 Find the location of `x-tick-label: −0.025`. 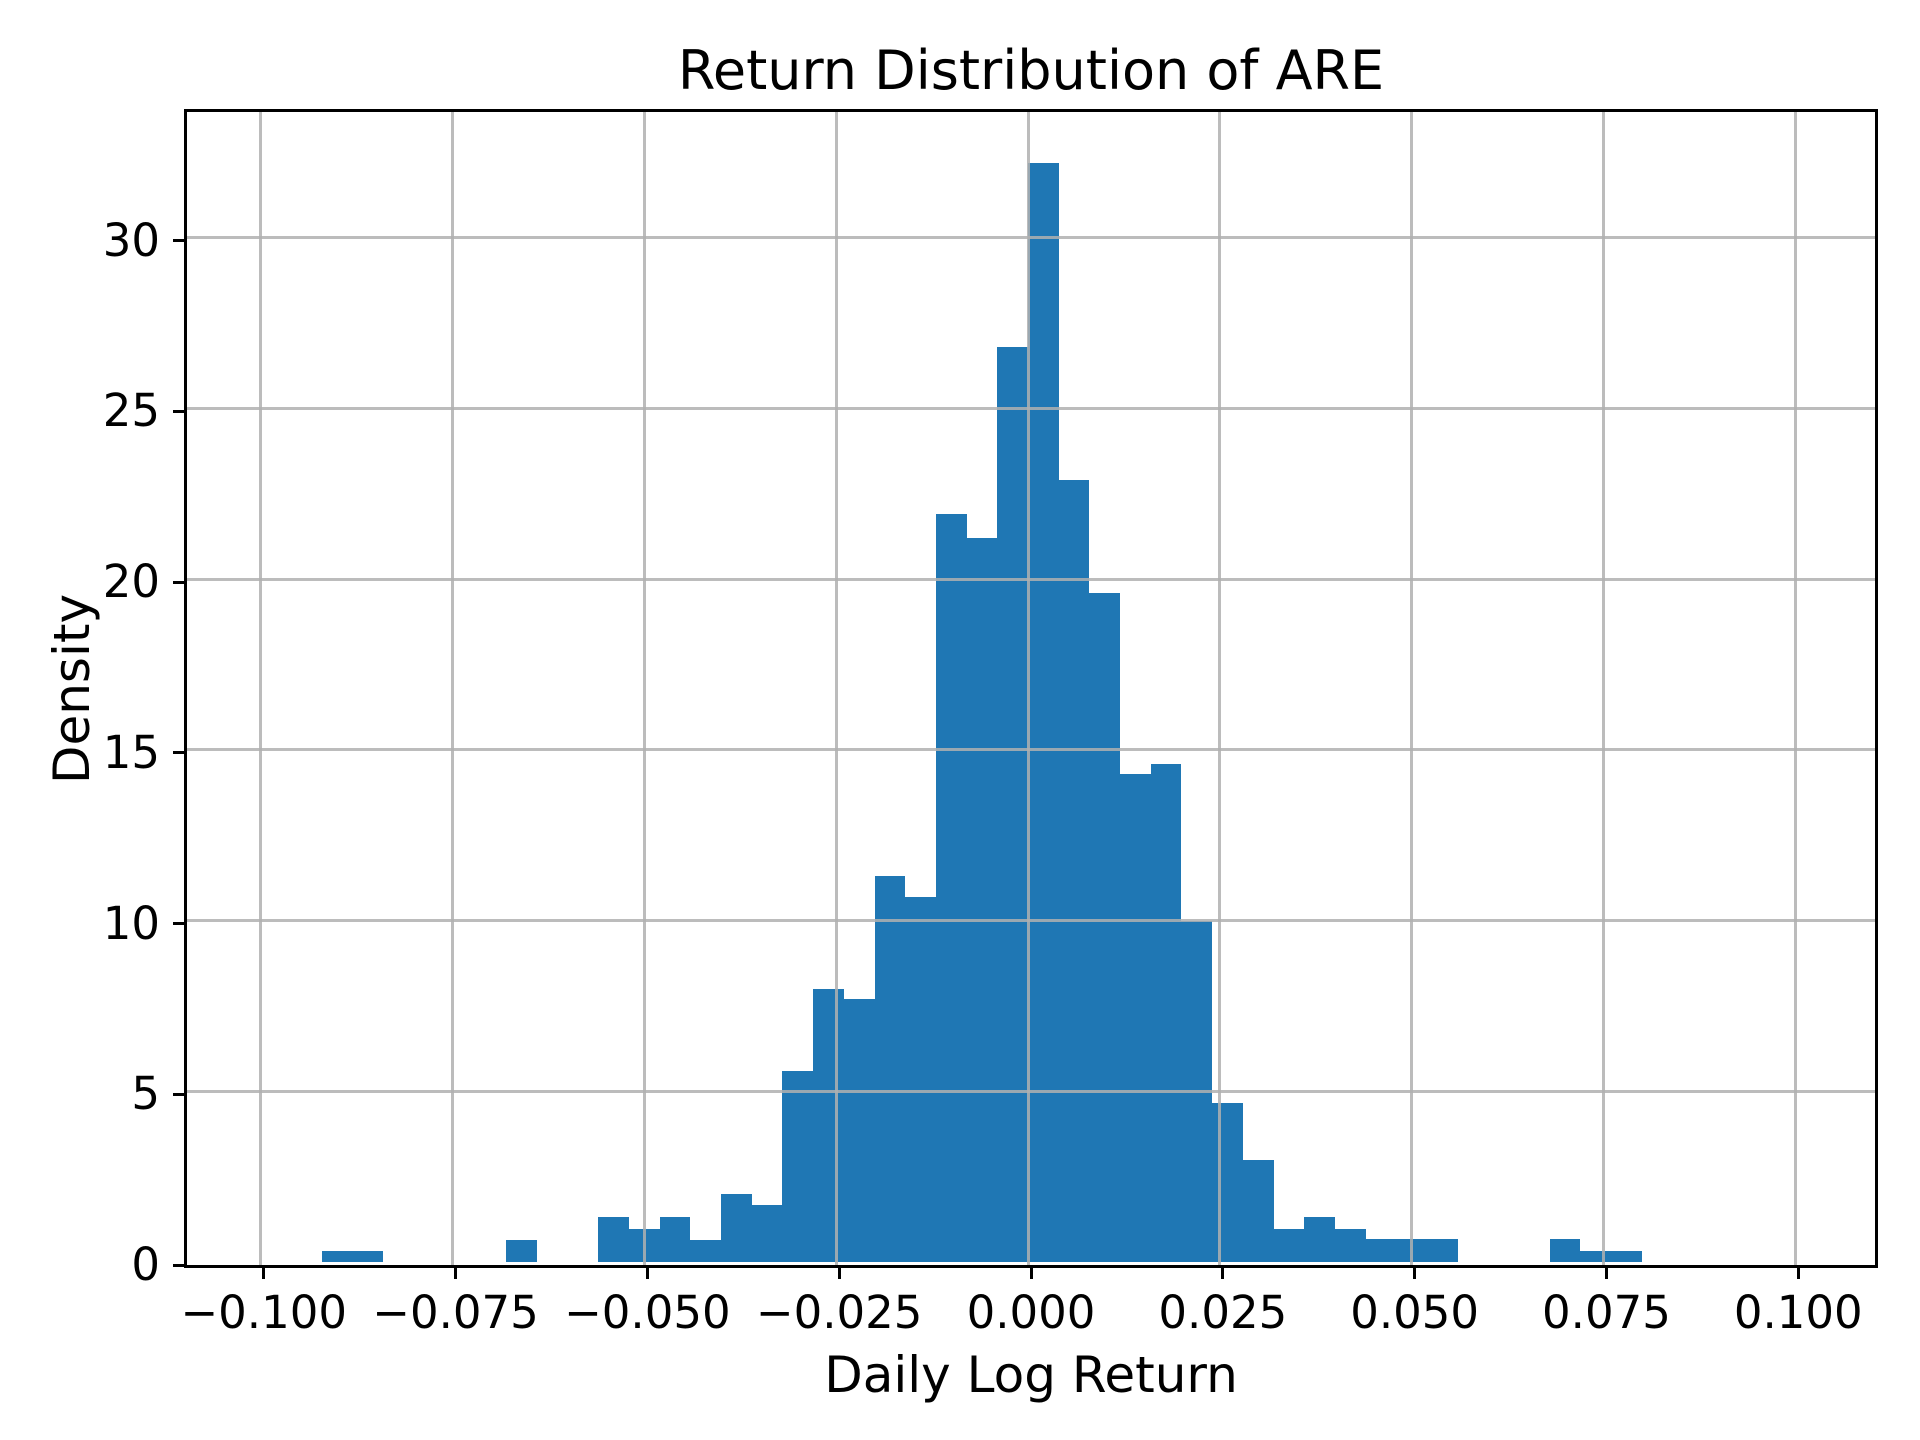

x-tick-label: −0.025 is located at coordinates (839, 1312).